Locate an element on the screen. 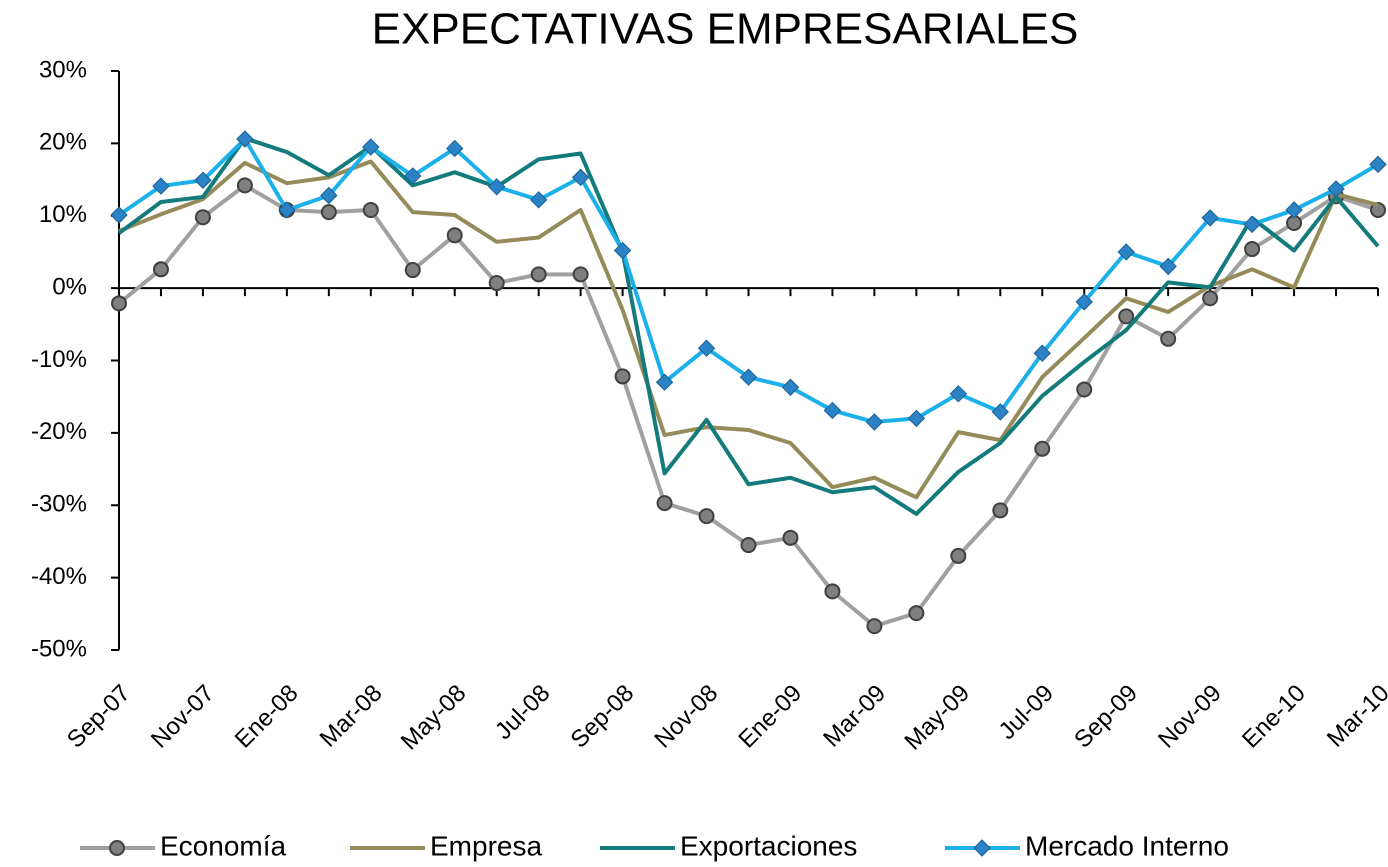  legend-label: Exportaciones is located at coordinates (768, 845).